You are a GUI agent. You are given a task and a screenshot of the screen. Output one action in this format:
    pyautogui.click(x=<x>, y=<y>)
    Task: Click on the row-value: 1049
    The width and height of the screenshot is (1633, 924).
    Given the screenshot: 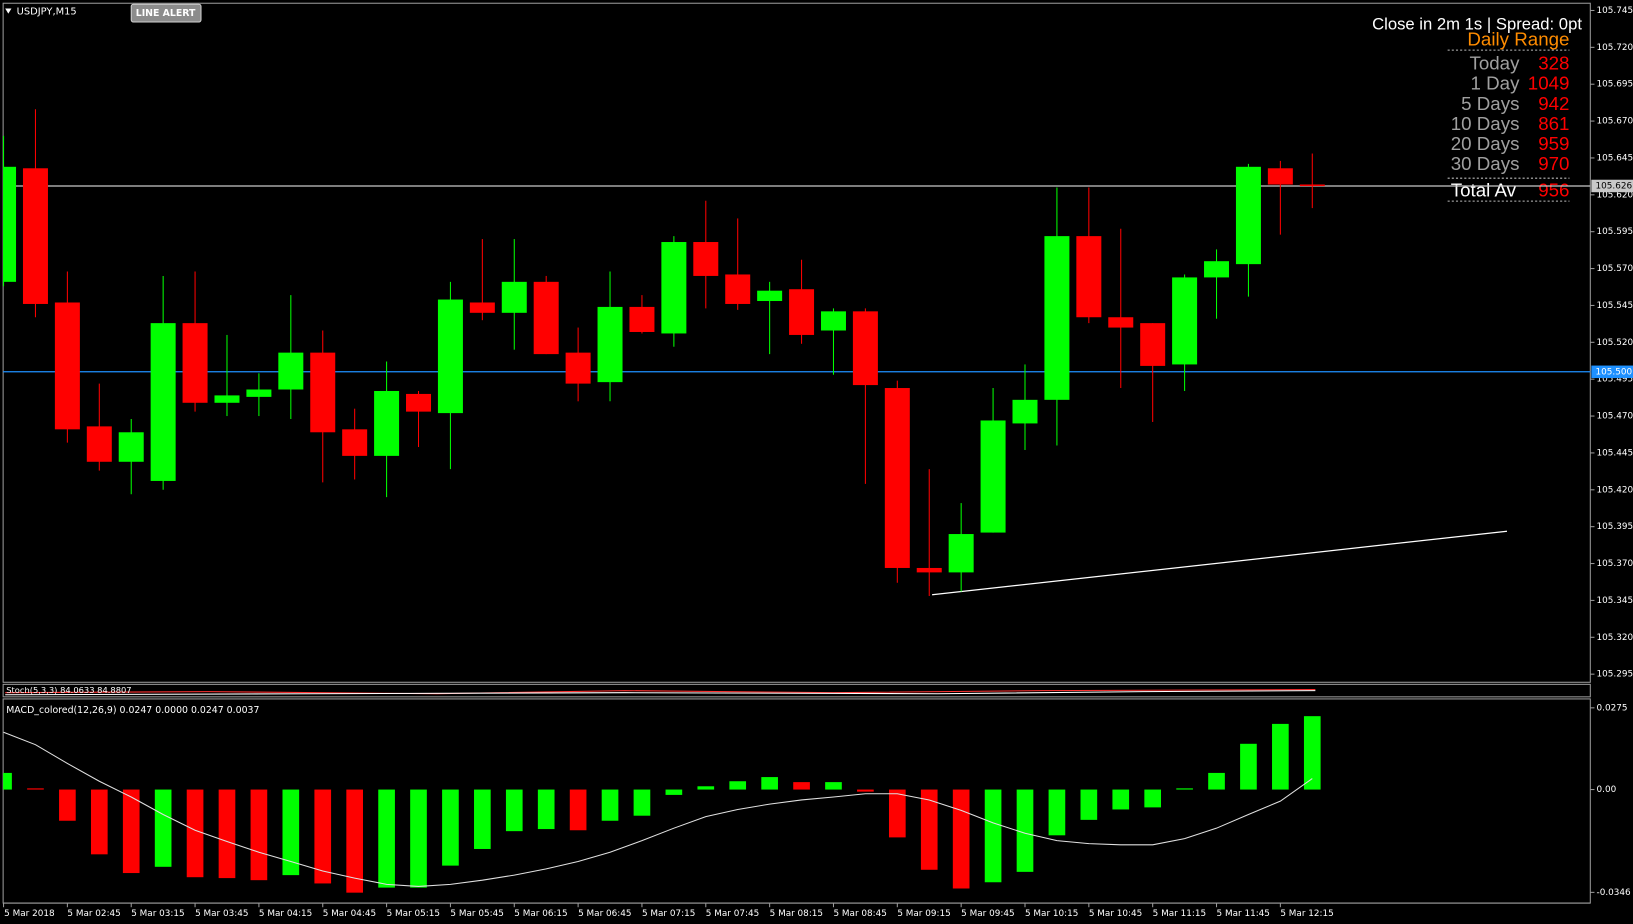 What is the action you would take?
    pyautogui.click(x=1549, y=83)
    